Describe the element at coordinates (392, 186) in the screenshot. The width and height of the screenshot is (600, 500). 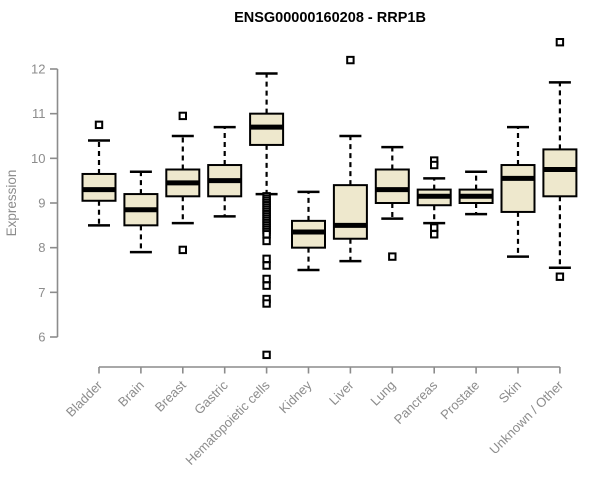
I see `box-lung` at that location.